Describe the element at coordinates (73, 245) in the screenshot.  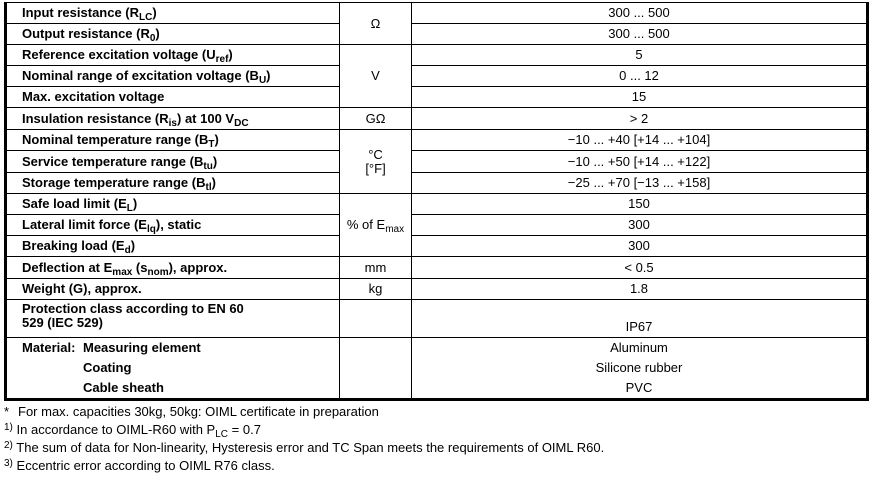
I see `text-segment: Breaking load (E` at that location.